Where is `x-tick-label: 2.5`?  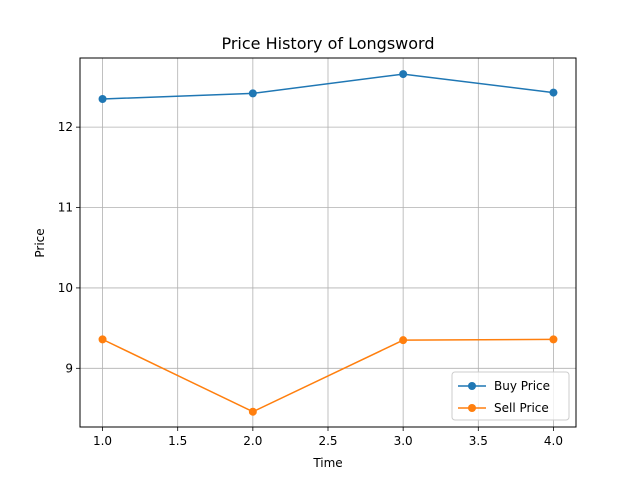
x-tick-label: 2.5 is located at coordinates (327, 441).